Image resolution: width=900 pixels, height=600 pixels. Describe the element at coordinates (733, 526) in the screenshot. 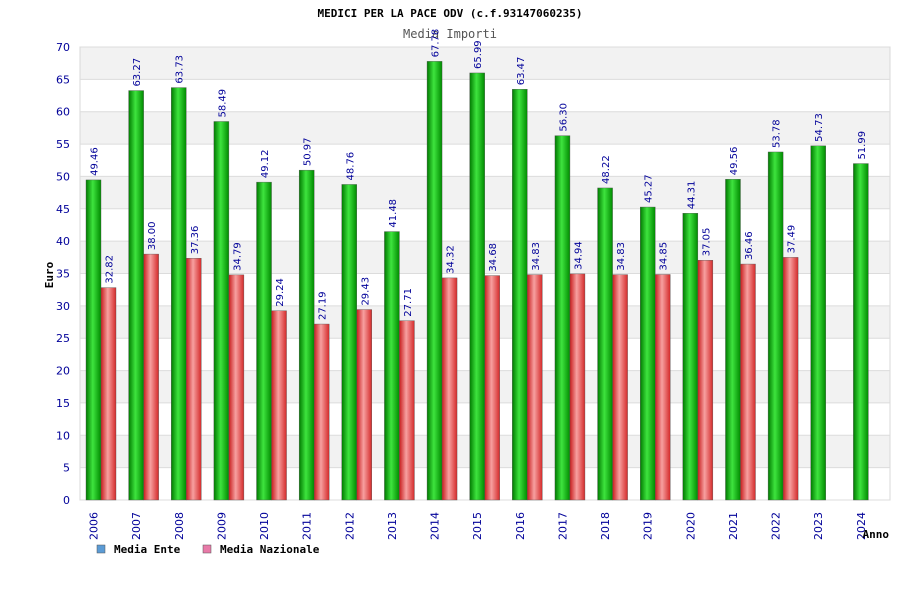

I see `x-tick-label: 2021` at that location.